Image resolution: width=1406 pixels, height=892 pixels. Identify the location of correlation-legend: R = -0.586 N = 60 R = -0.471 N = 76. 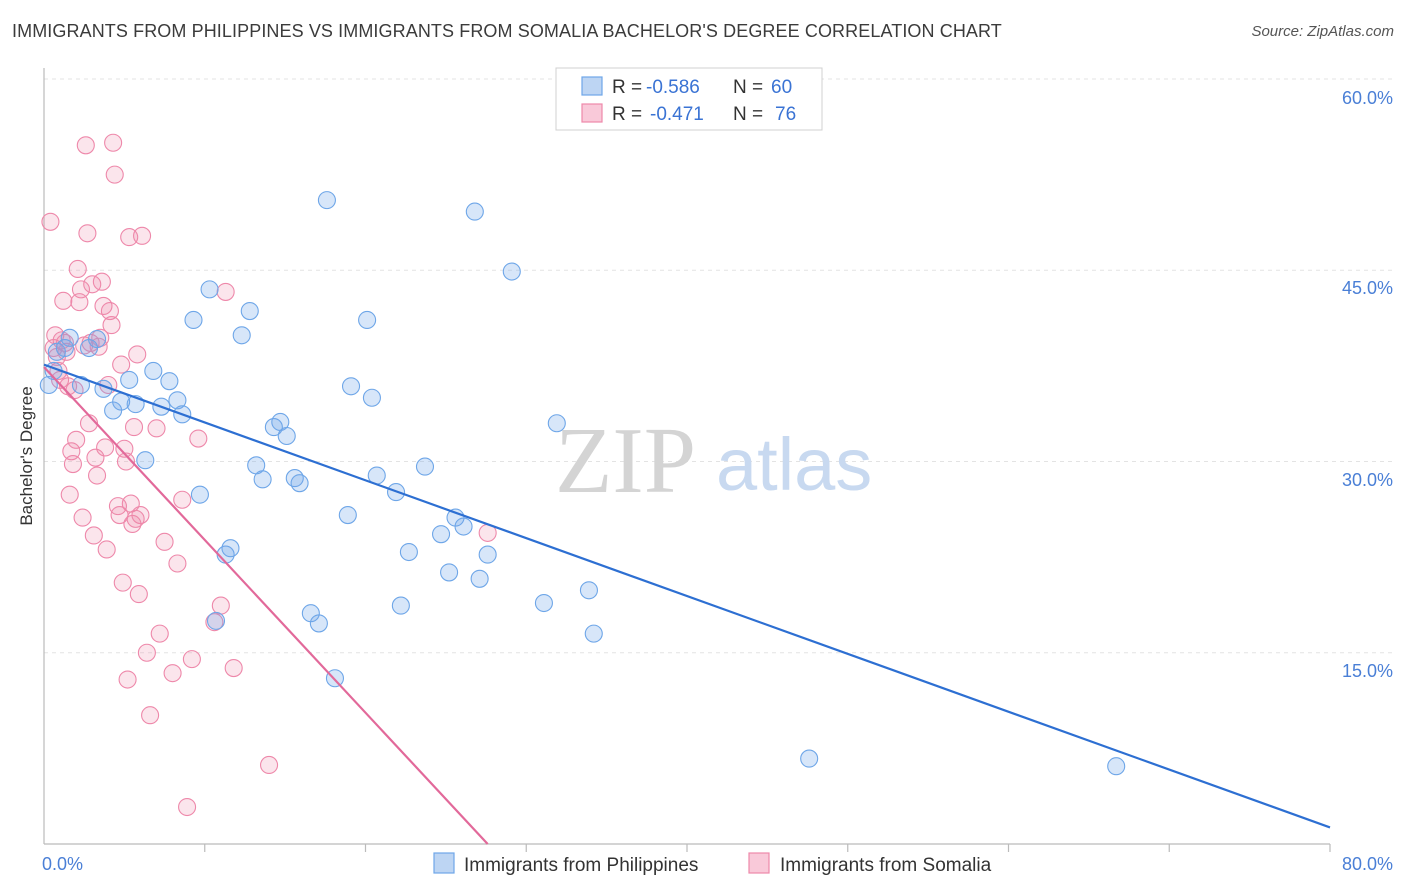
(689, 99).